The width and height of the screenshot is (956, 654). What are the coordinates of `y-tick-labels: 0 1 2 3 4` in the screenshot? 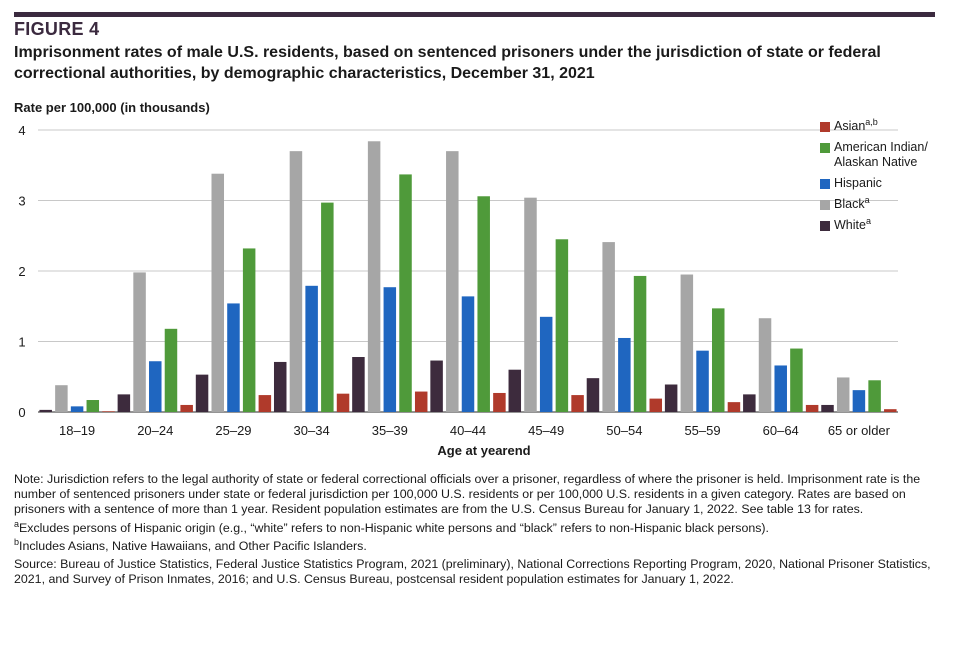 It's located at (21, 271).